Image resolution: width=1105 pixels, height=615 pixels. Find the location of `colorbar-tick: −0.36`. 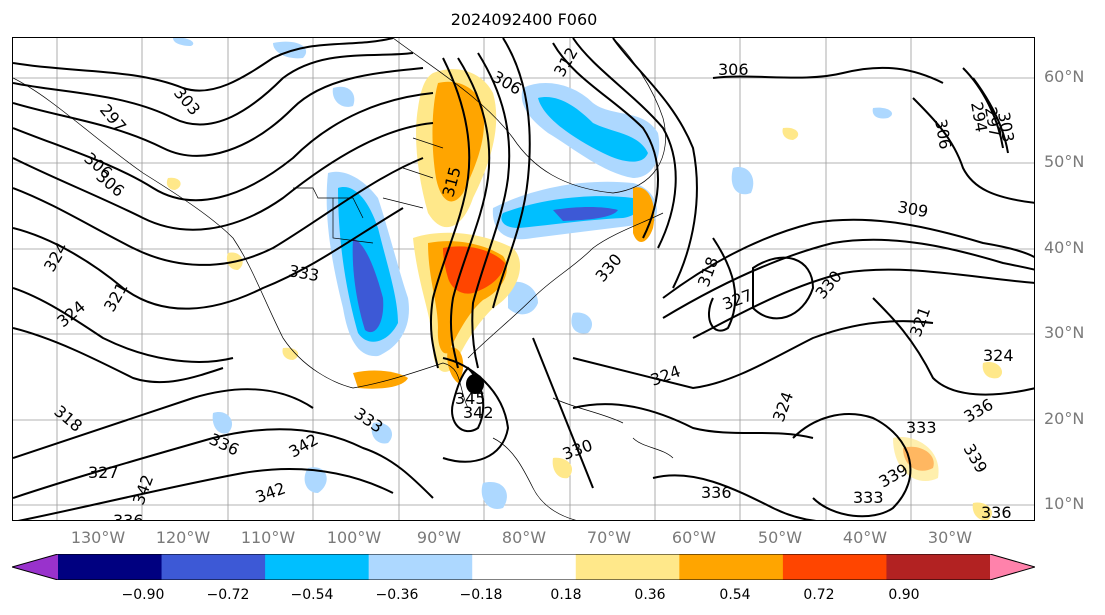

colorbar-tick: −0.36 is located at coordinates (397, 595).